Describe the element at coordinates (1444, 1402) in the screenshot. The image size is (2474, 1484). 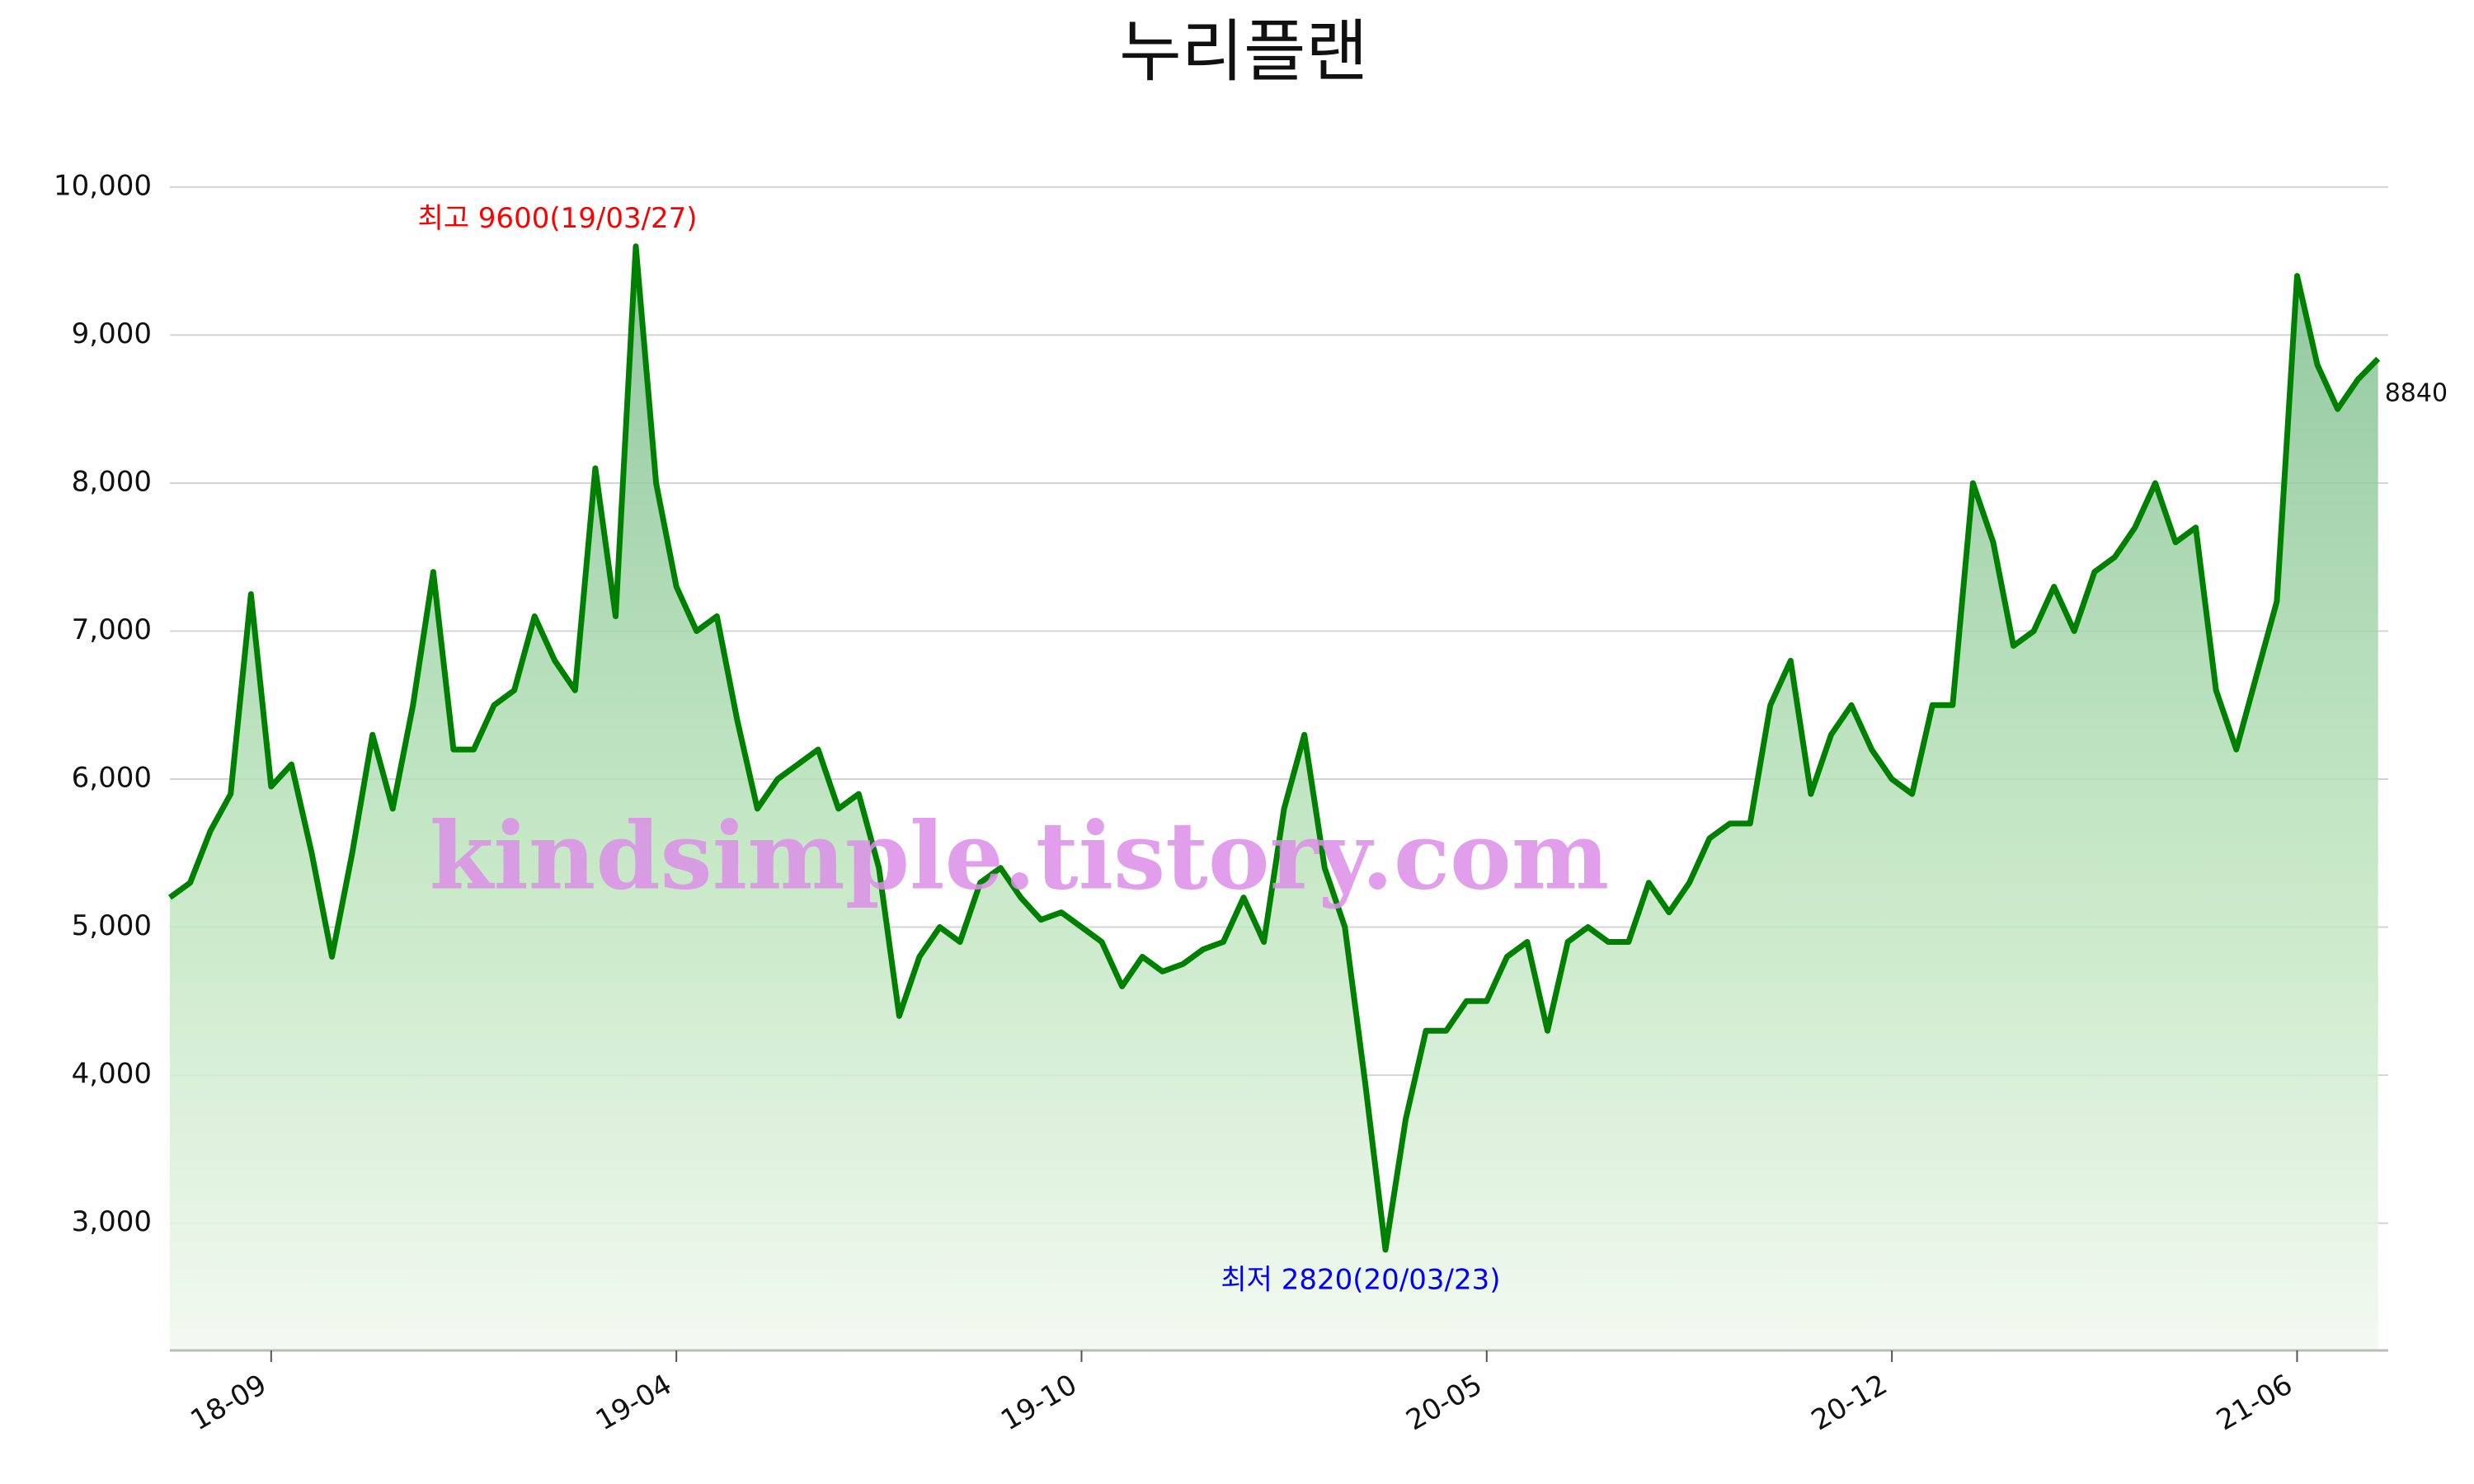
I see `x-tick-label: 20-05` at that location.